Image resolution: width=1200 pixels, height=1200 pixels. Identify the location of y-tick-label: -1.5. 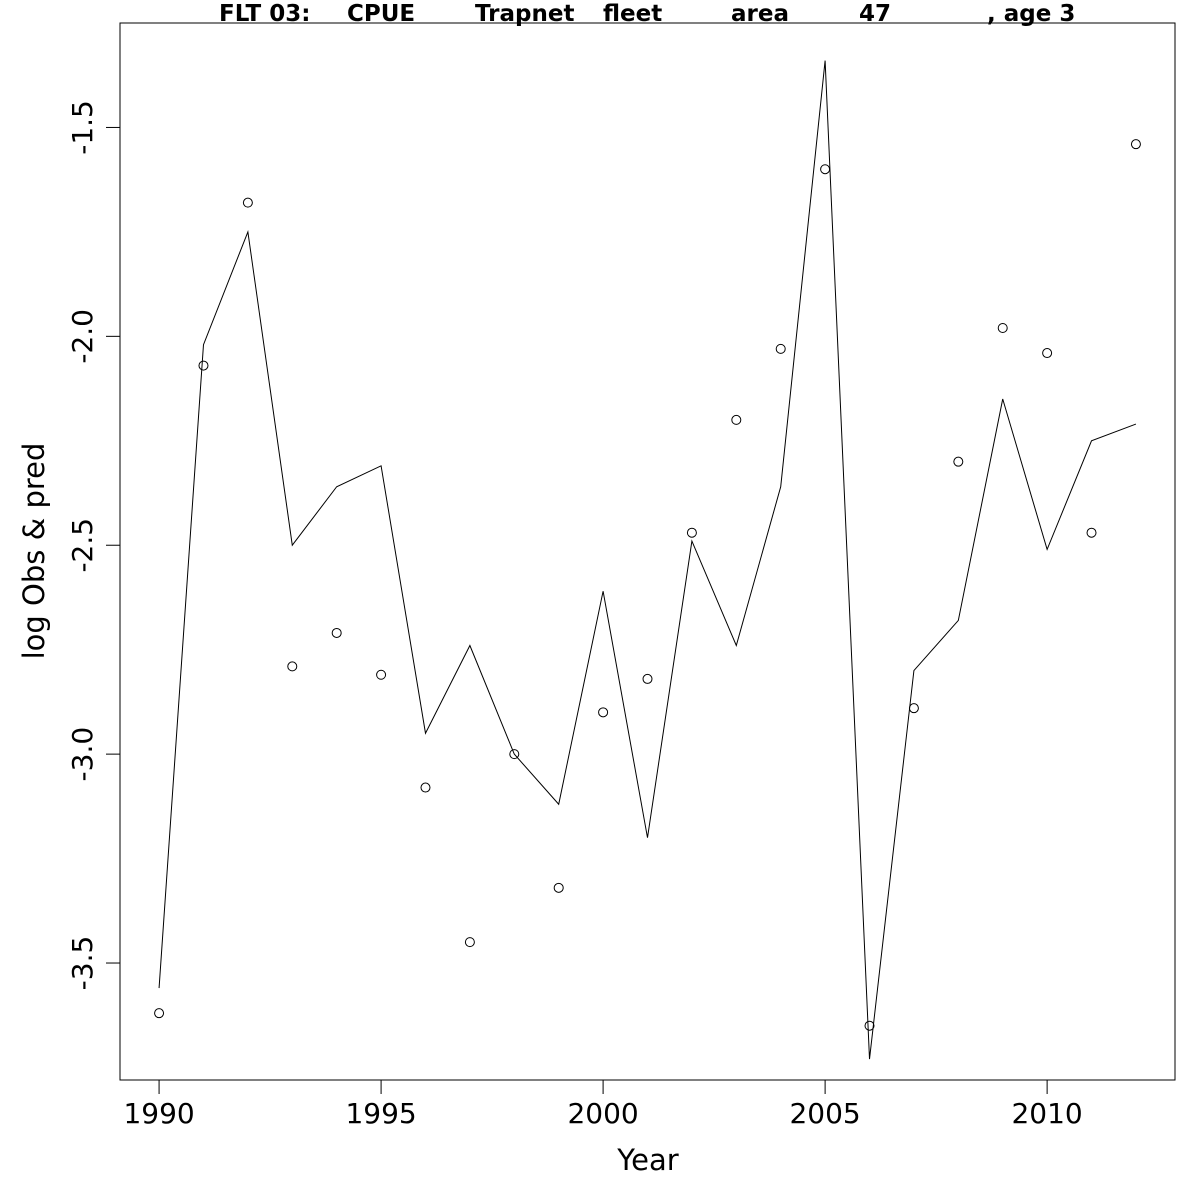
(82, 127).